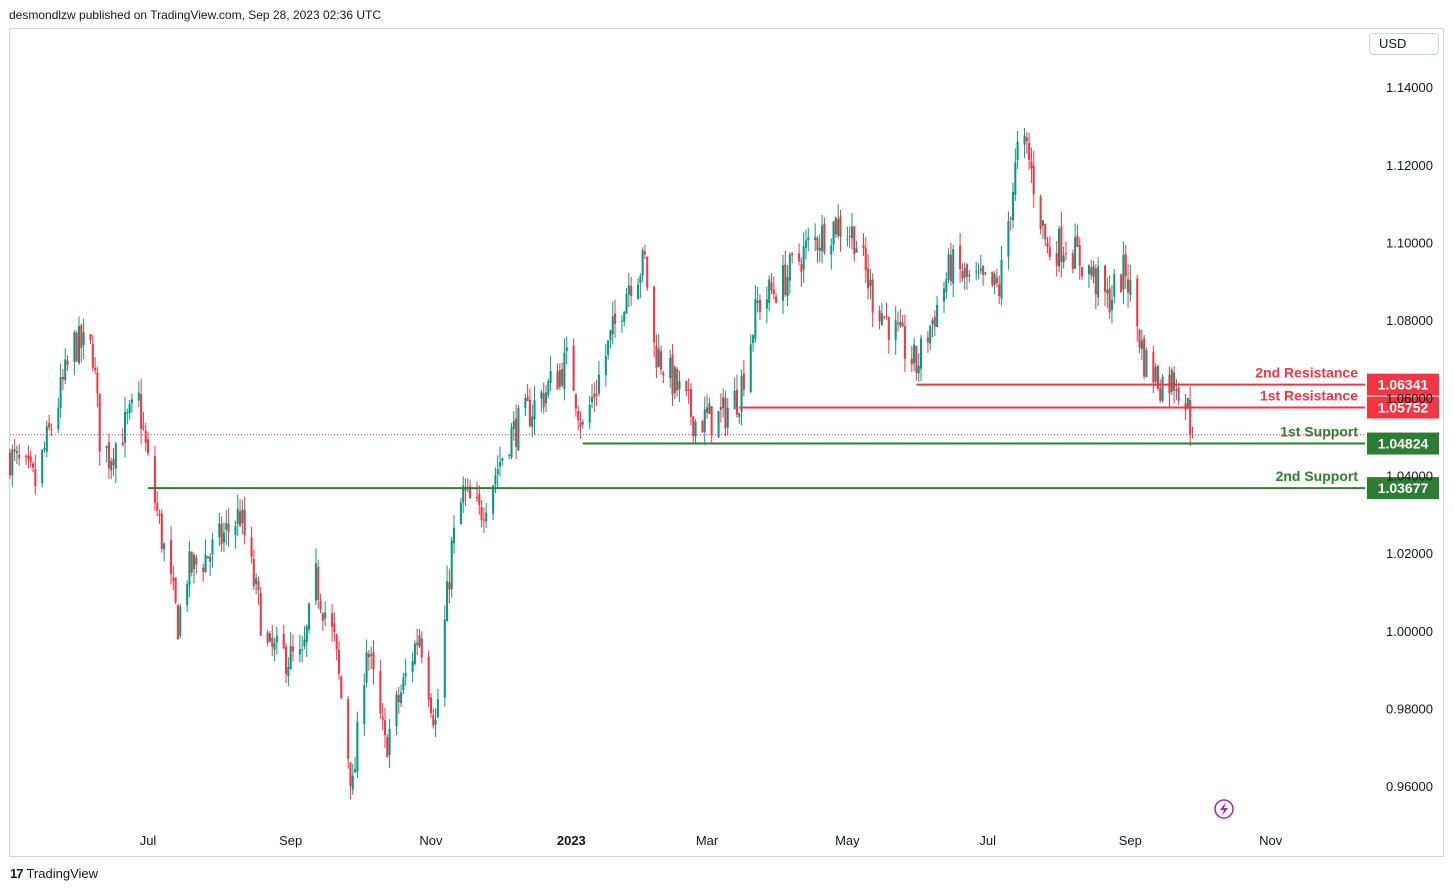 This screenshot has height=893, width=1454. What do you see at coordinates (1404, 44) in the screenshot?
I see `currency-selector: USD` at bounding box center [1404, 44].